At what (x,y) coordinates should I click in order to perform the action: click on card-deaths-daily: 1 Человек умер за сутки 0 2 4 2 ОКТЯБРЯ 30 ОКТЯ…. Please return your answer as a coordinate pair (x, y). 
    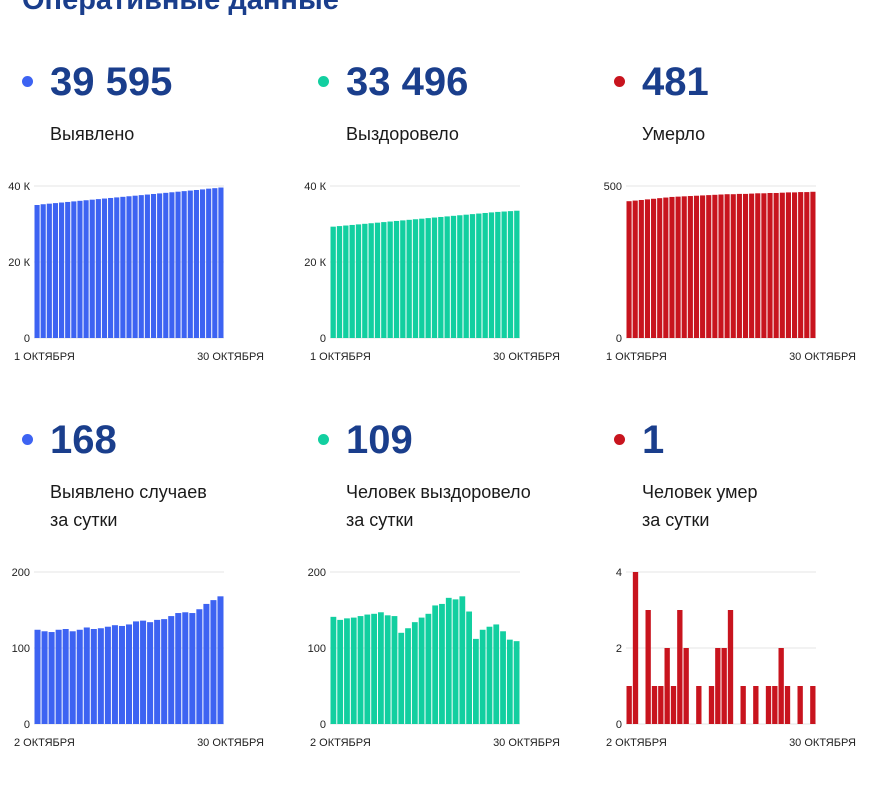
    Looking at the image, I should click on (738, 605).